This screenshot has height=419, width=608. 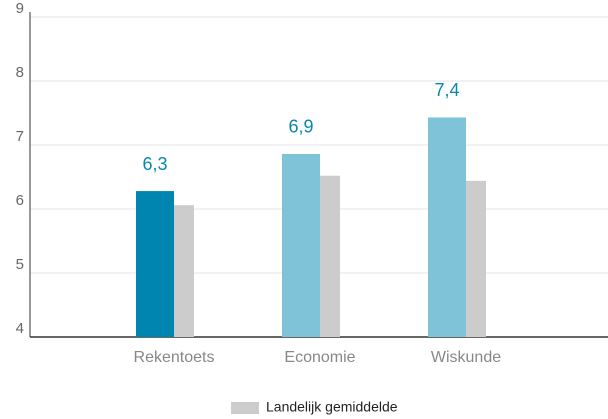 What do you see at coordinates (300, 127) in the screenshot?
I see `value-label: 6,9` at bounding box center [300, 127].